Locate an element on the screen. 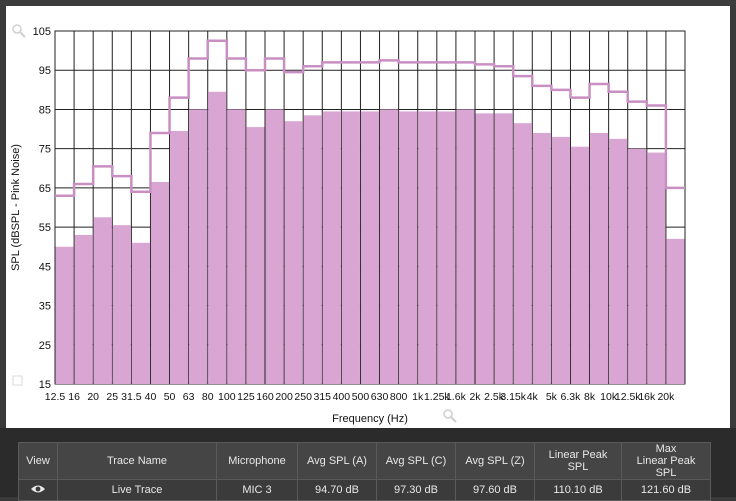 Image resolution: width=736 pixels, height=501 pixels. x-axis-label: Frequency (Hz) is located at coordinates (370, 419).